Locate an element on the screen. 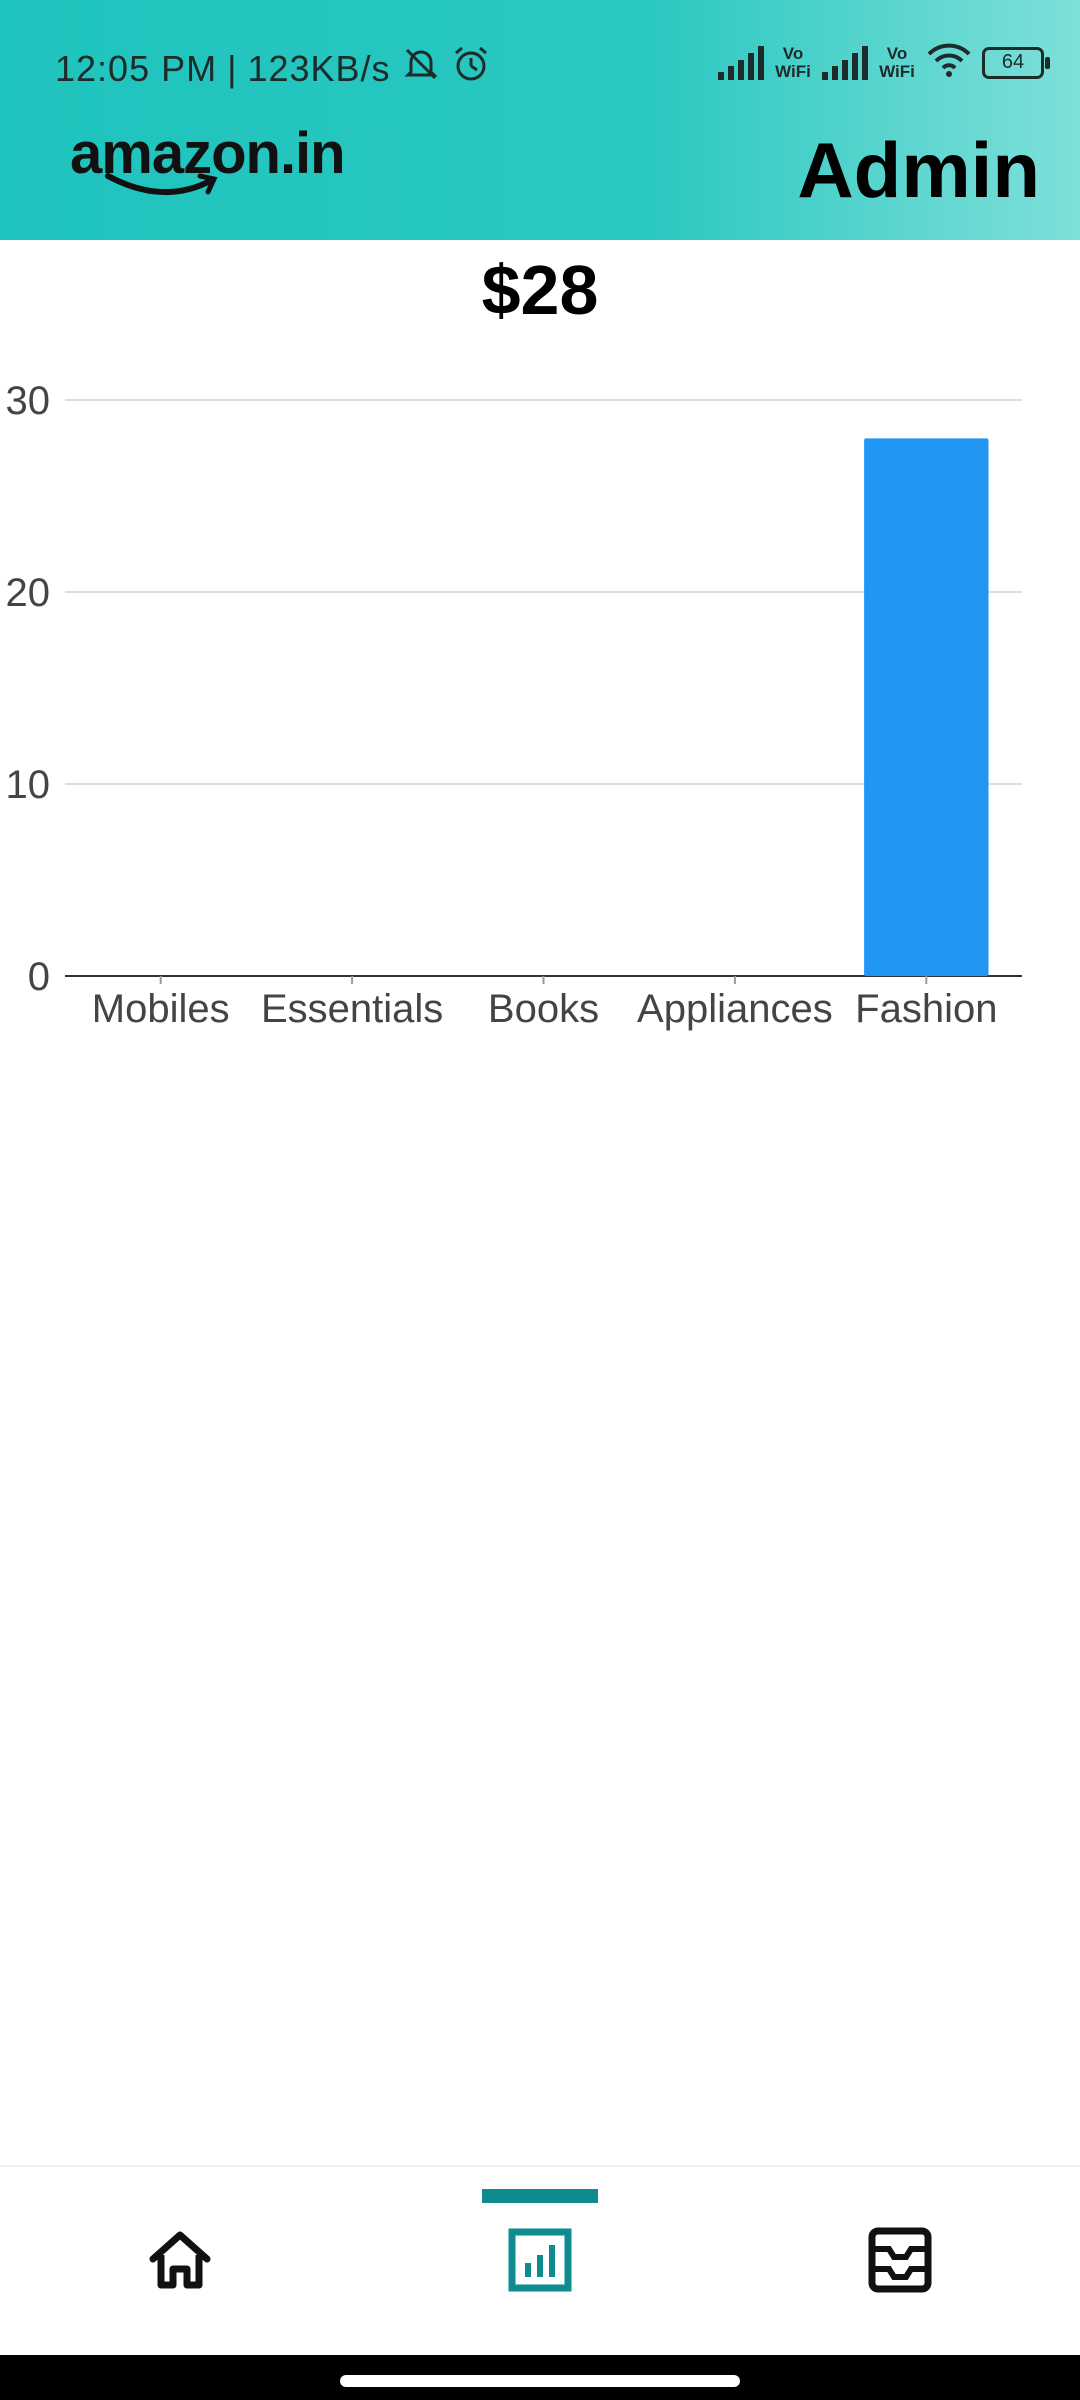 This screenshot has height=2400, width=1080. network-speed: 123KB/s is located at coordinates (319, 68).